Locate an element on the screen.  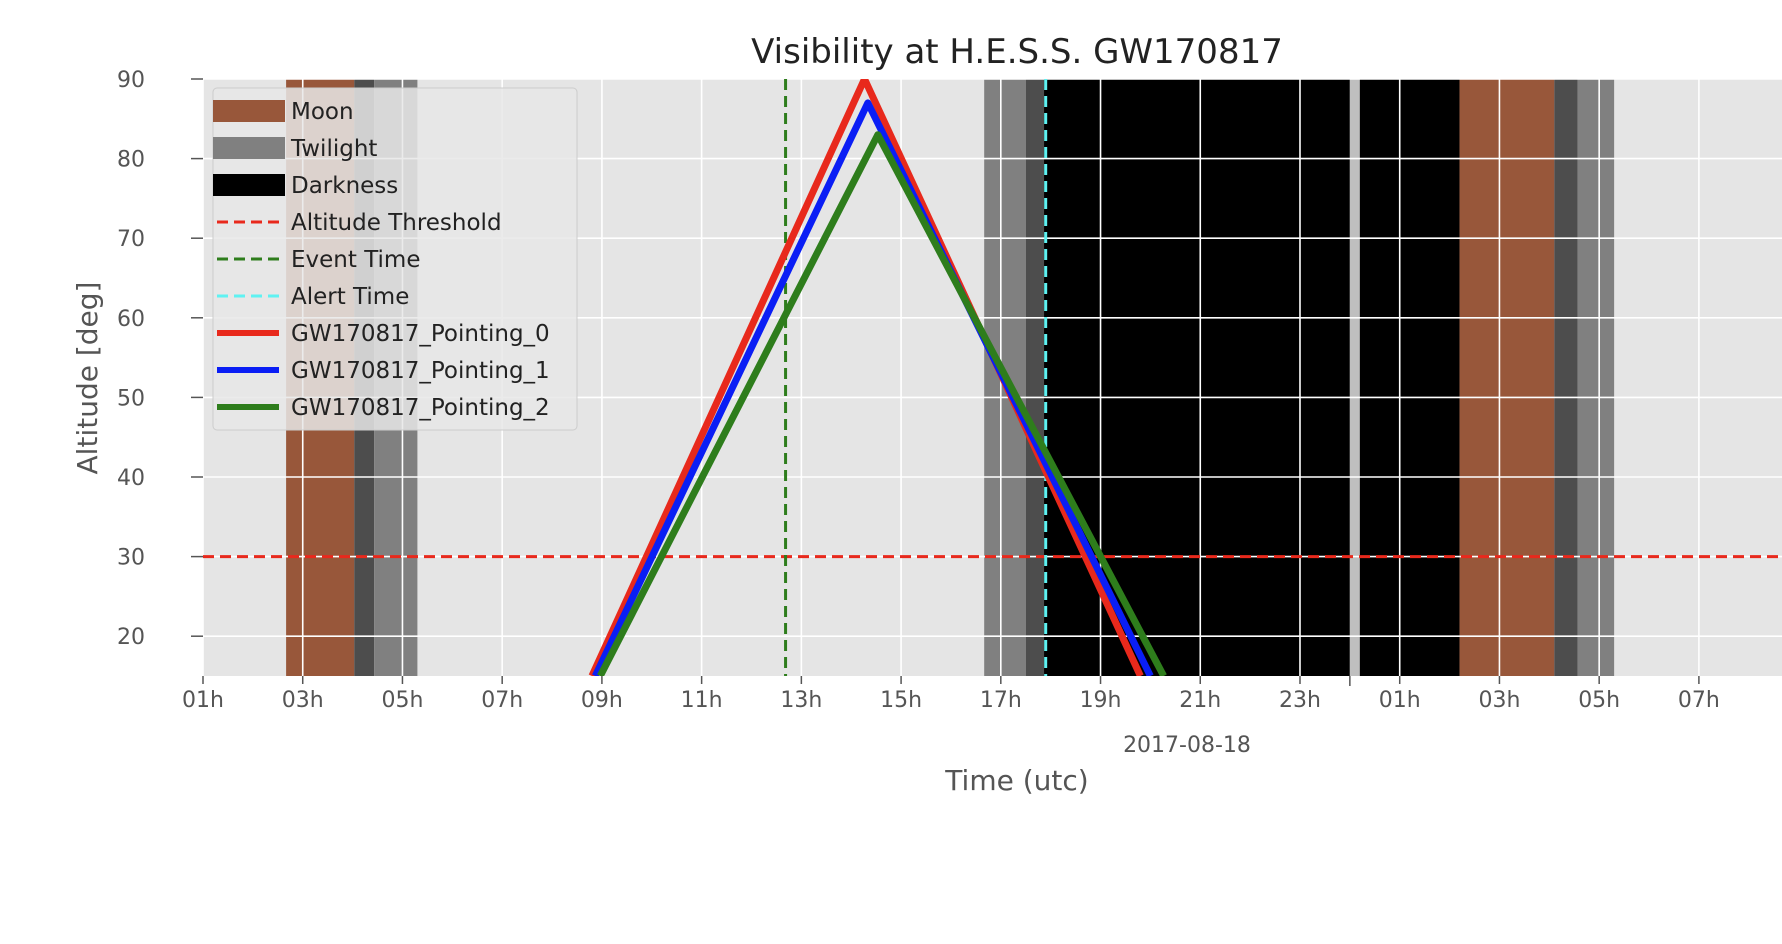
x-axis-date-label: 2017-08-18 is located at coordinates (1187, 745).